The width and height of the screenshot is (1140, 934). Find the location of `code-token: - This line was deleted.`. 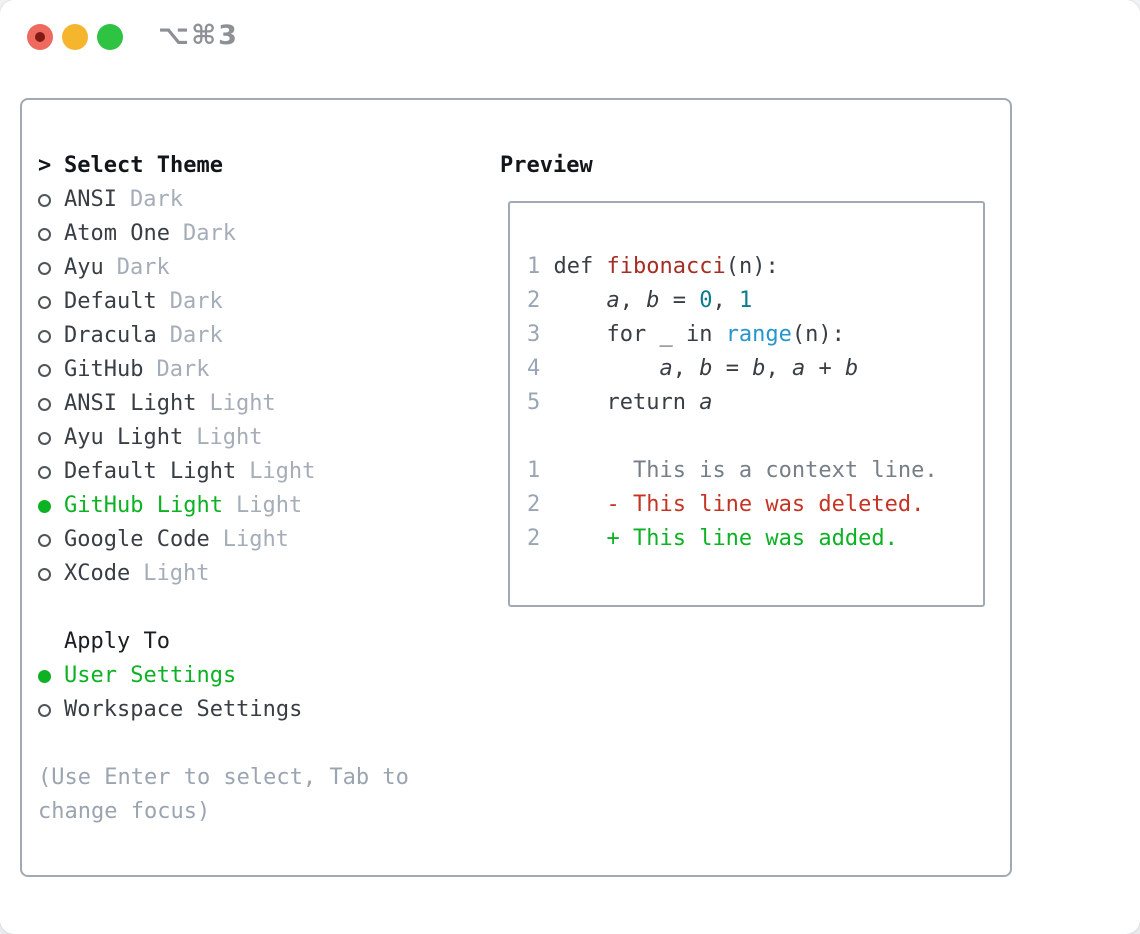

code-token: - This line was deleted. is located at coordinates (739, 504).